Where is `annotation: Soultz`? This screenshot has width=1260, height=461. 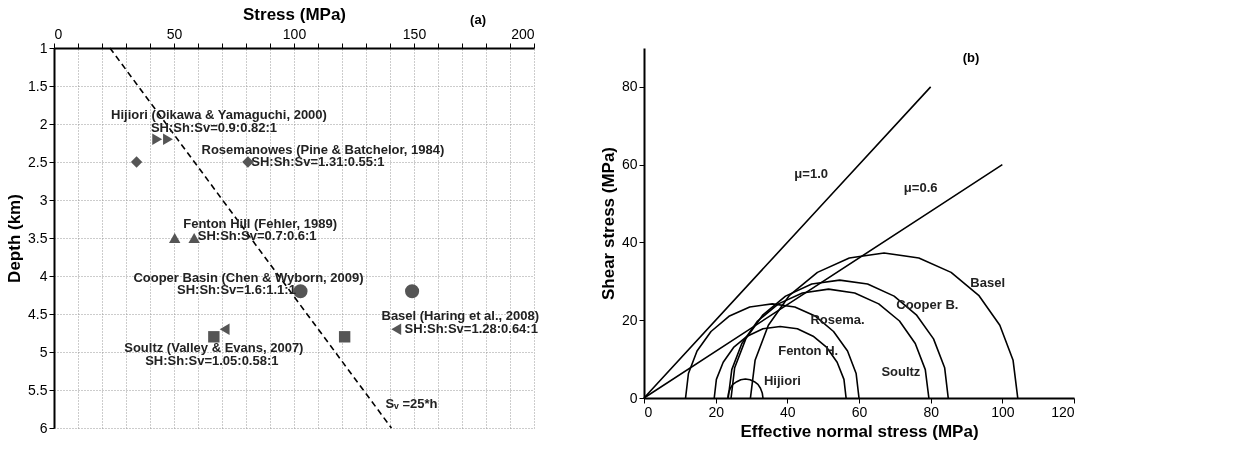 annotation: Soultz is located at coordinates (901, 371).